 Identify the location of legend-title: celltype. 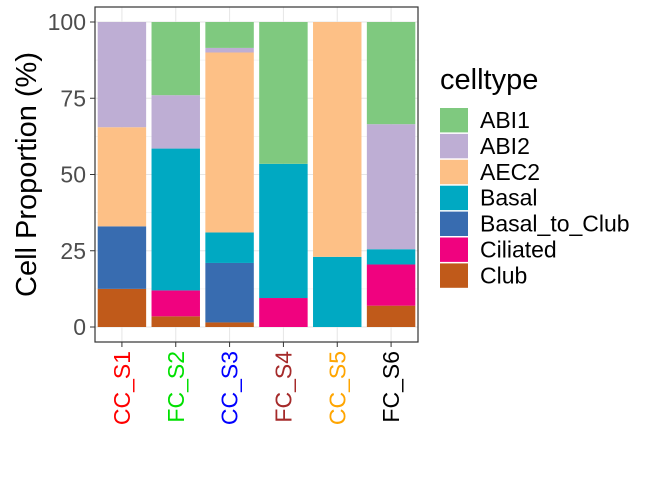
(489, 80).